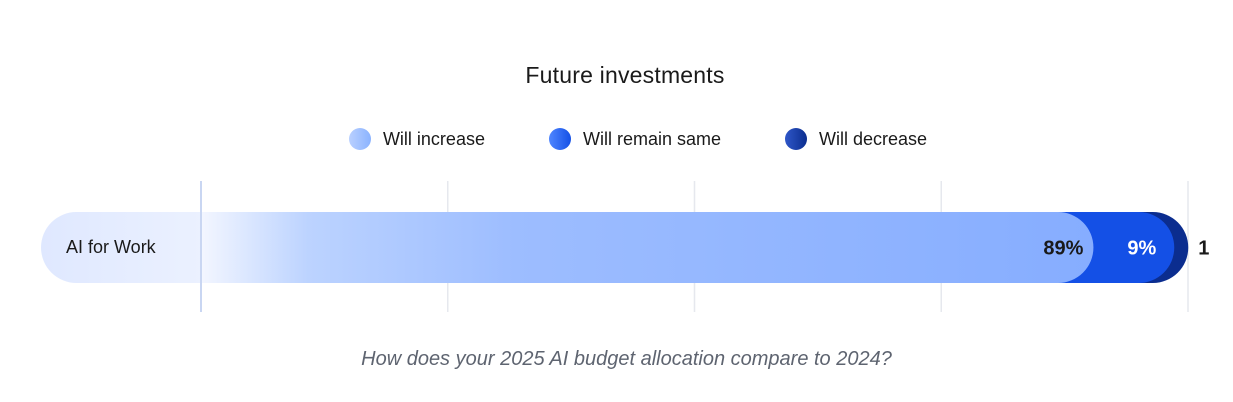  Describe the element at coordinates (433, 138) in the screenshot. I see `legend-label-increase: Will increase` at that location.